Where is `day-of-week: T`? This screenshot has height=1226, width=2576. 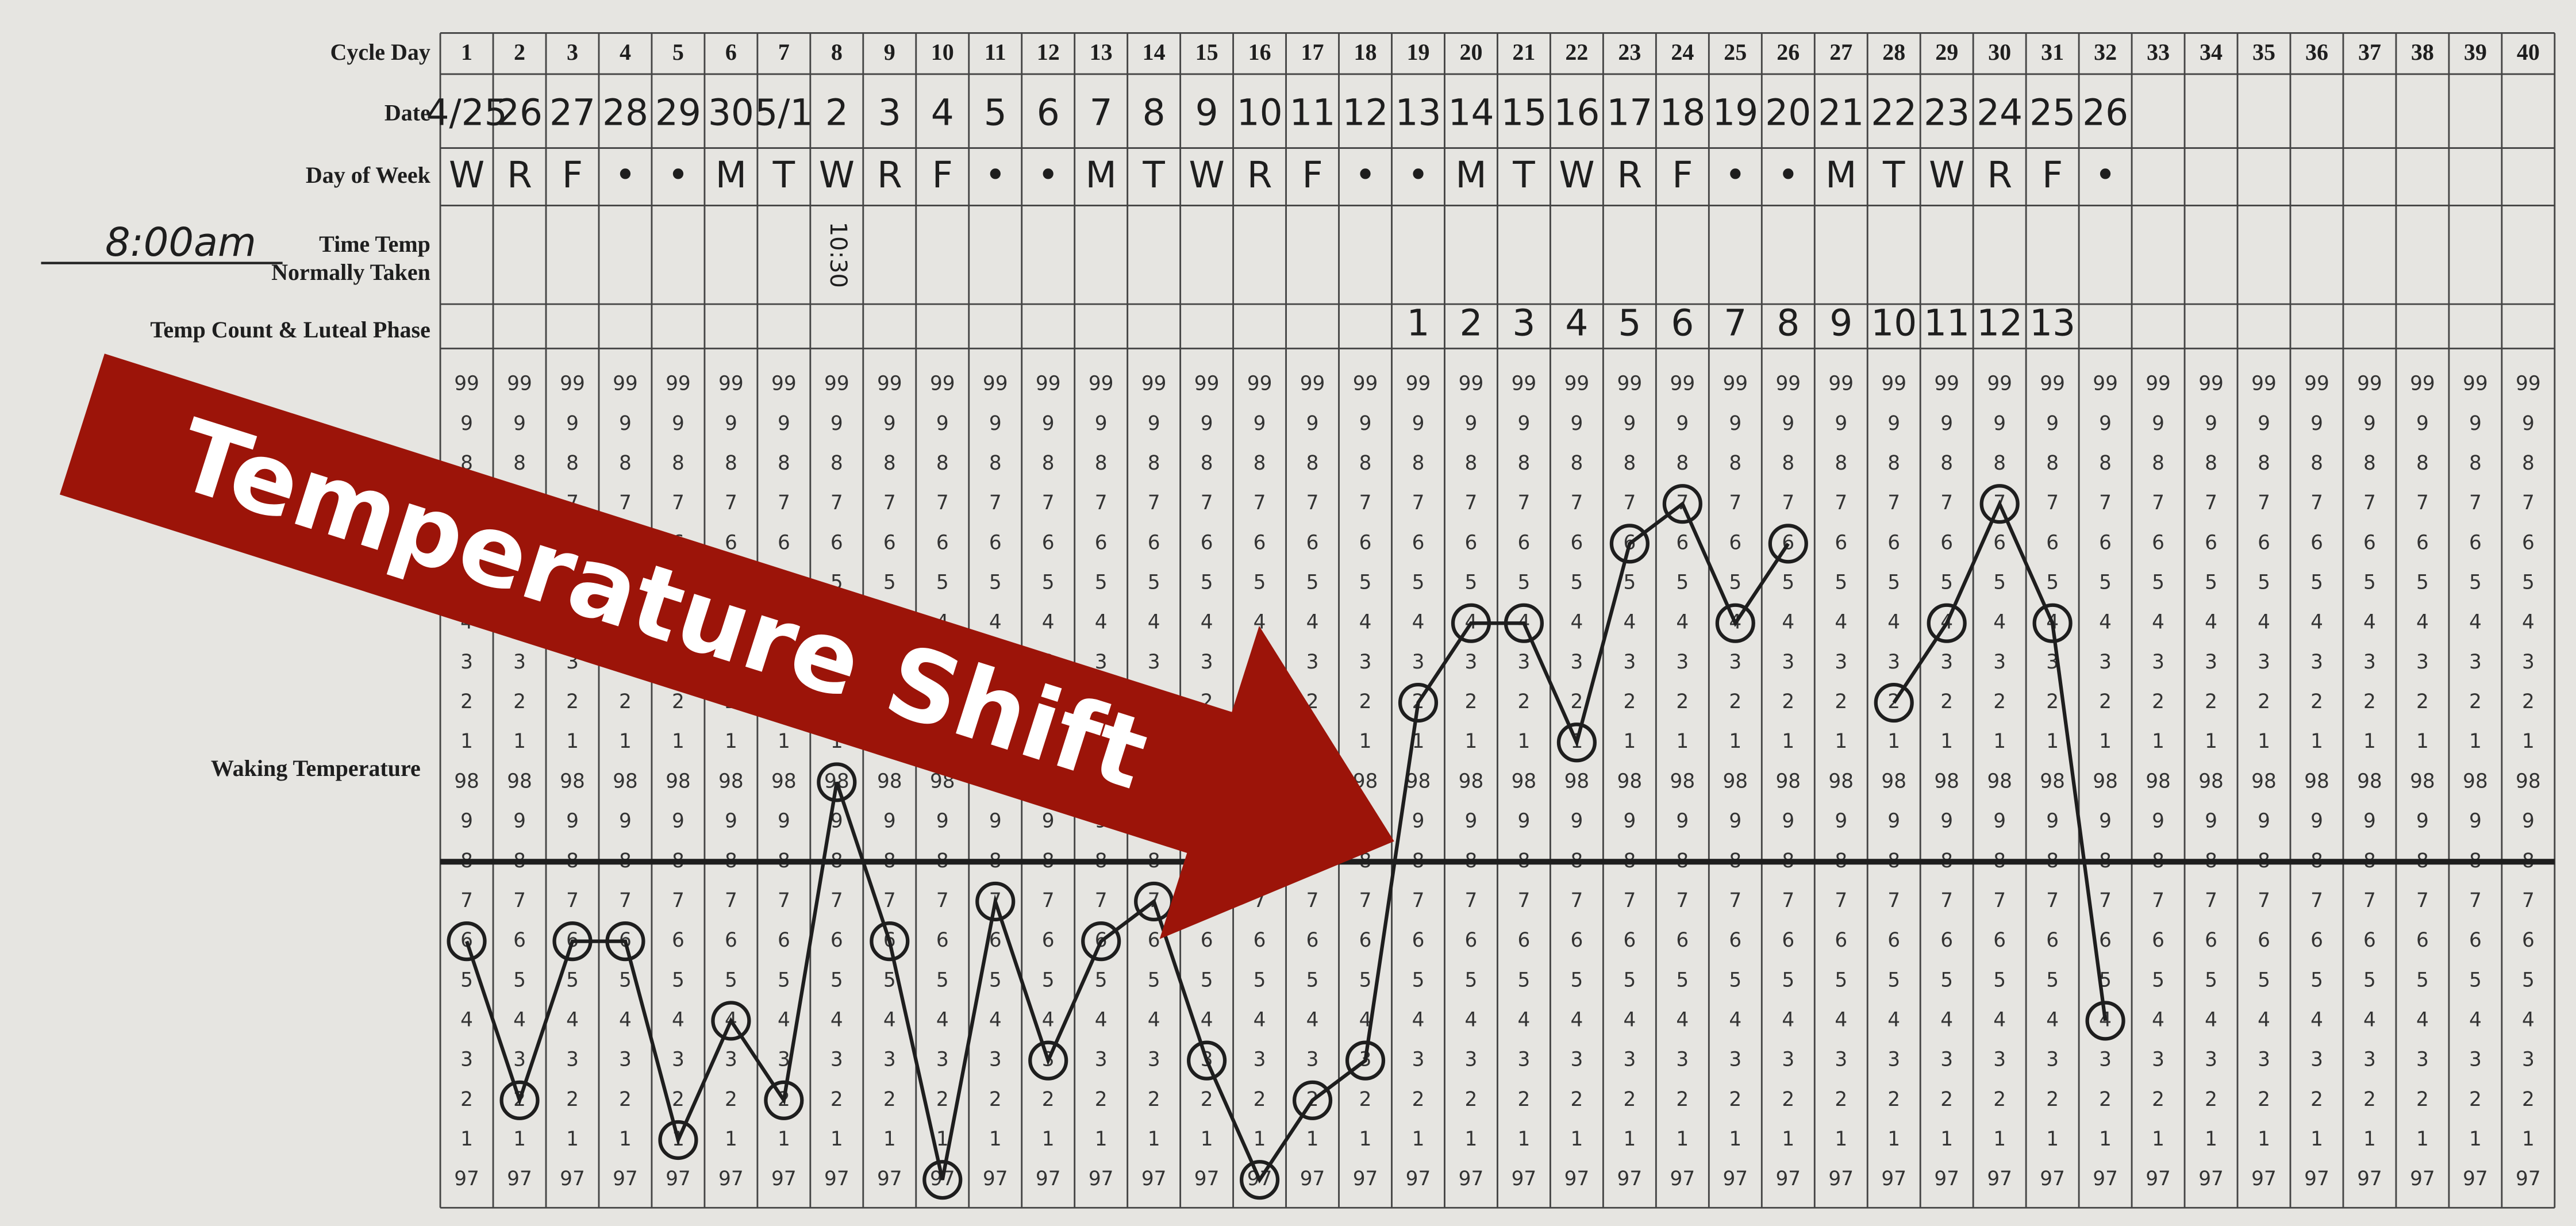 day-of-week: T is located at coordinates (783, 175).